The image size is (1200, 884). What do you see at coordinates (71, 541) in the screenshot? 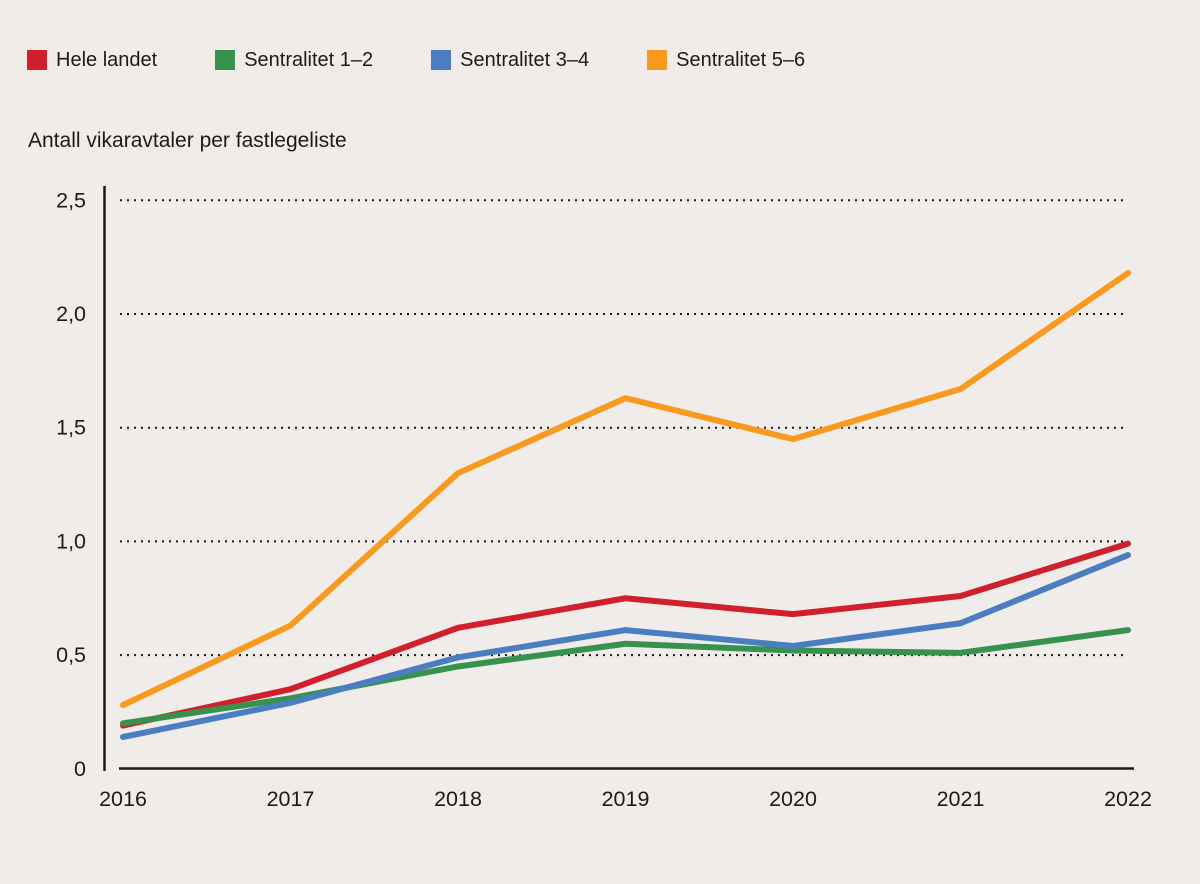
I see `y-tick-label: 1,0` at bounding box center [71, 541].